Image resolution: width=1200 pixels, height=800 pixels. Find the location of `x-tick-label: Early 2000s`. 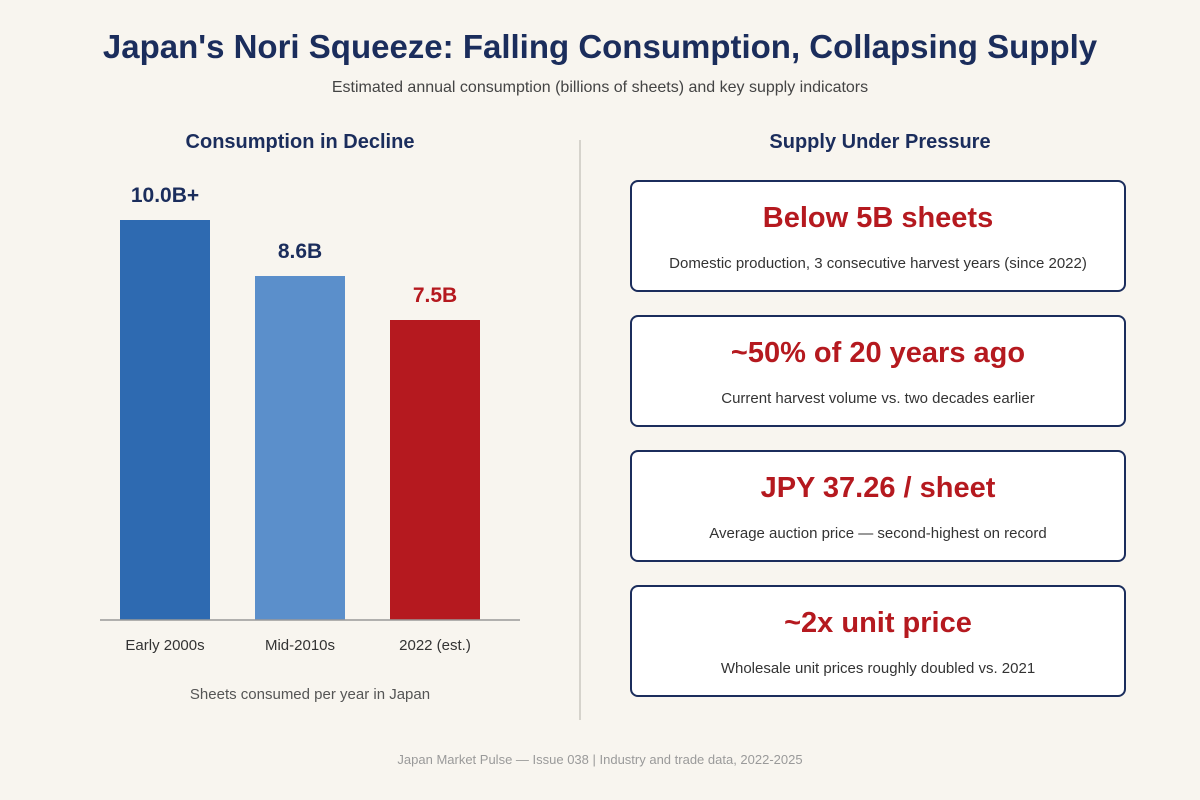

x-tick-label: Early 2000s is located at coordinates (164, 645).